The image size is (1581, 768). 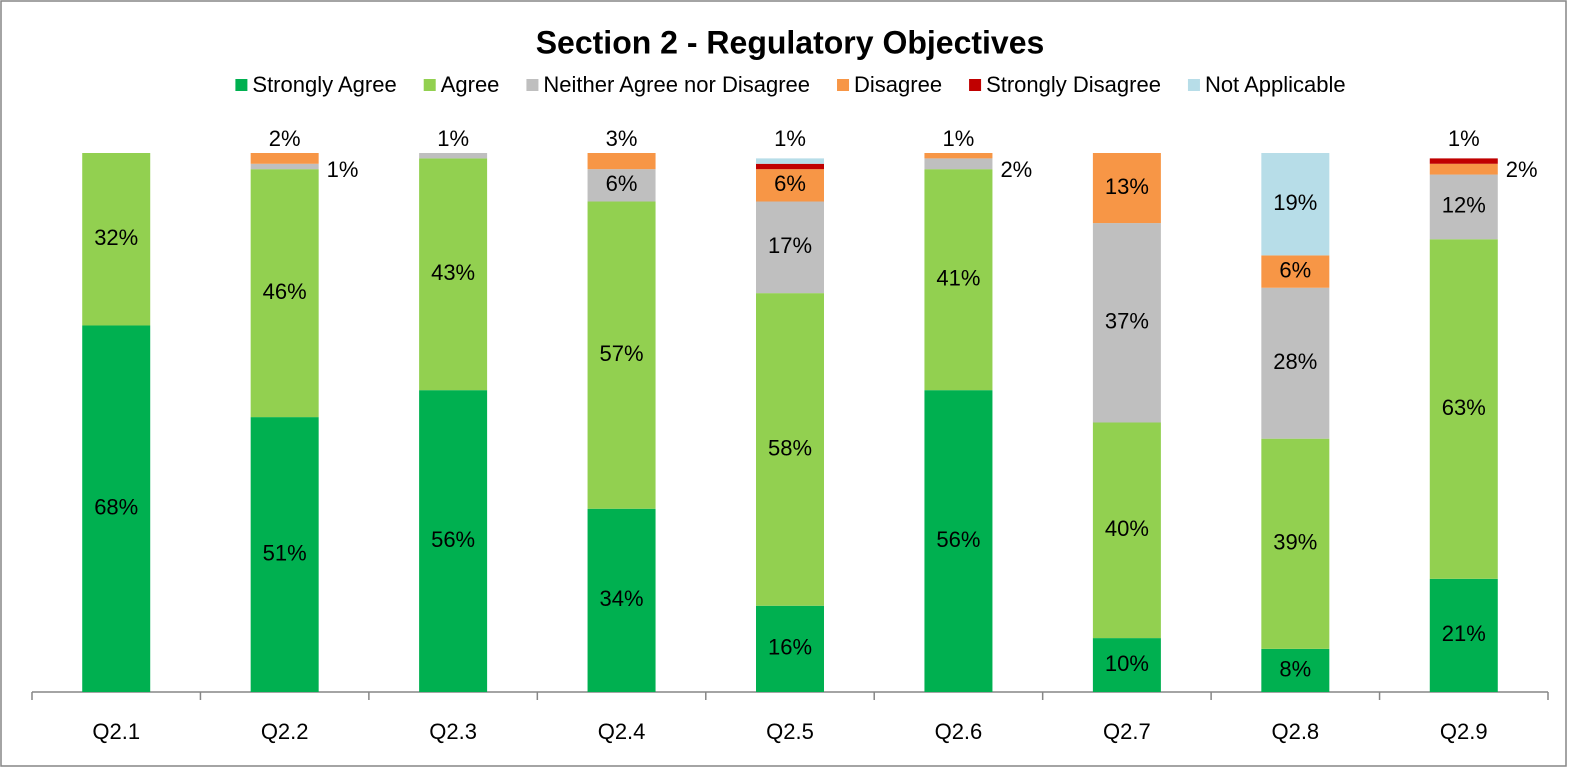 What do you see at coordinates (898, 84) in the screenshot?
I see `legend-label: Disagree` at bounding box center [898, 84].